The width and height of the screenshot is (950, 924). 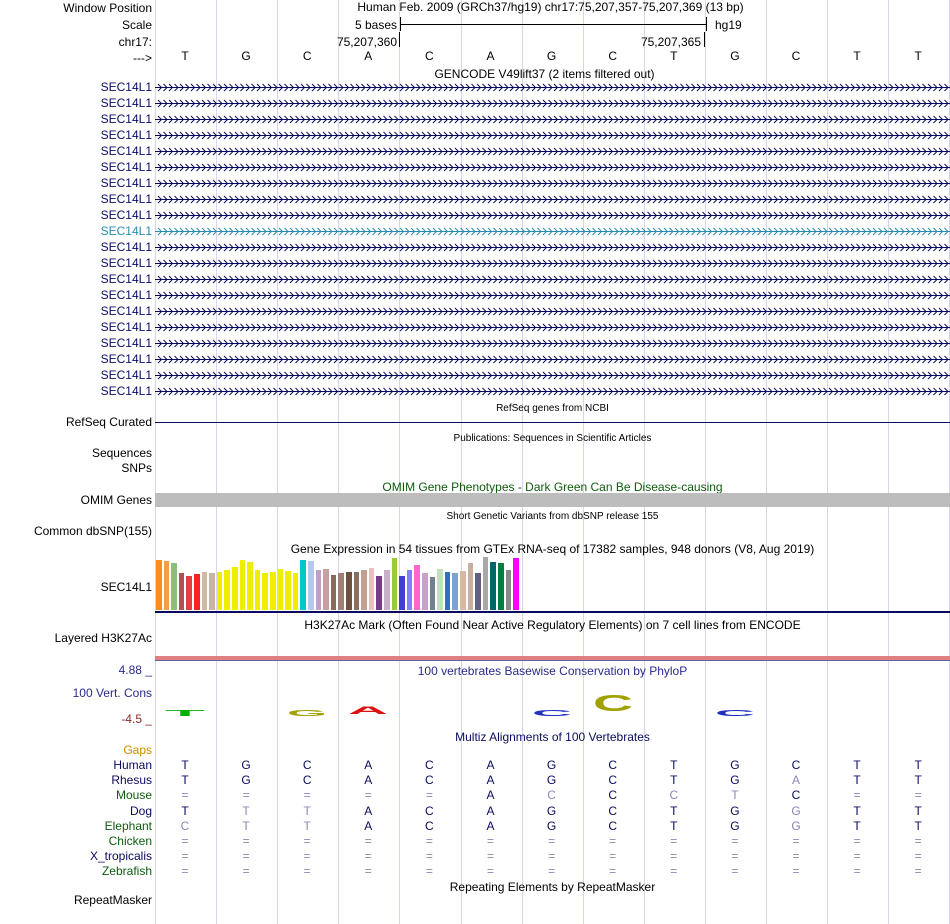 What do you see at coordinates (552, 658) in the screenshot?
I see `h3k27ac-signal` at bounding box center [552, 658].